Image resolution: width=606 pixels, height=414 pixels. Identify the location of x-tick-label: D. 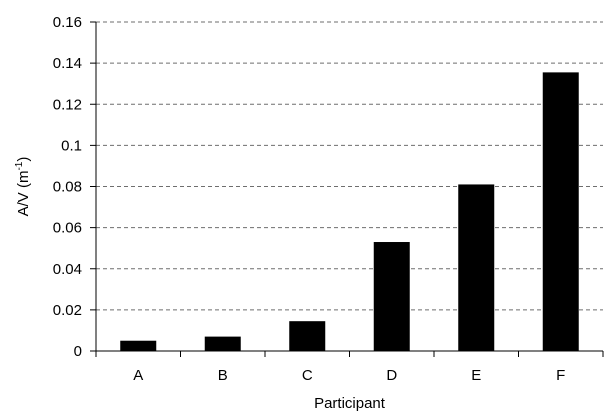
(391, 375).